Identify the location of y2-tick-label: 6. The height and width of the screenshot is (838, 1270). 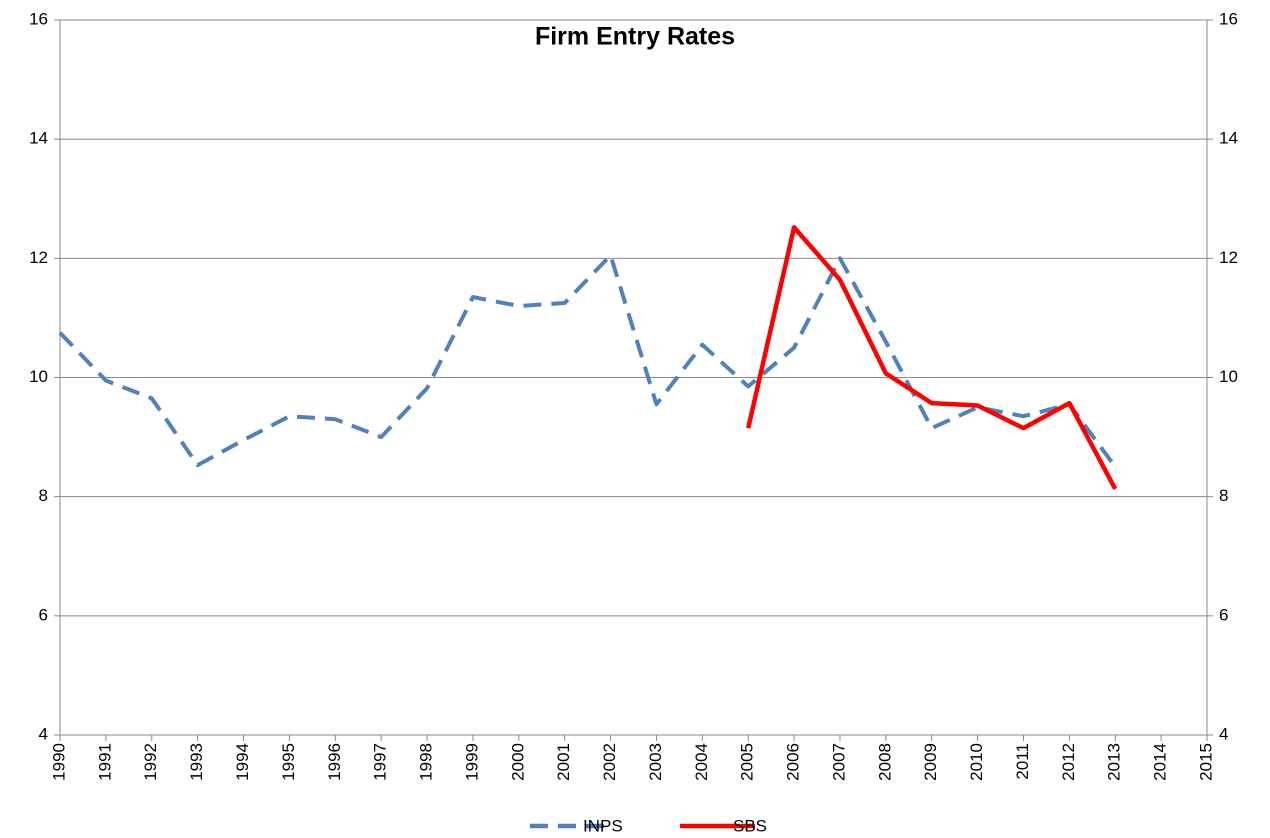
(1223, 614).